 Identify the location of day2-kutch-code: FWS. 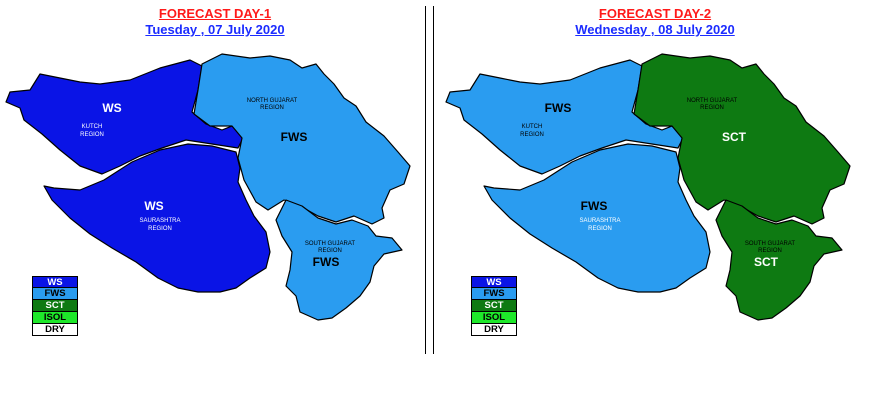
(558, 108).